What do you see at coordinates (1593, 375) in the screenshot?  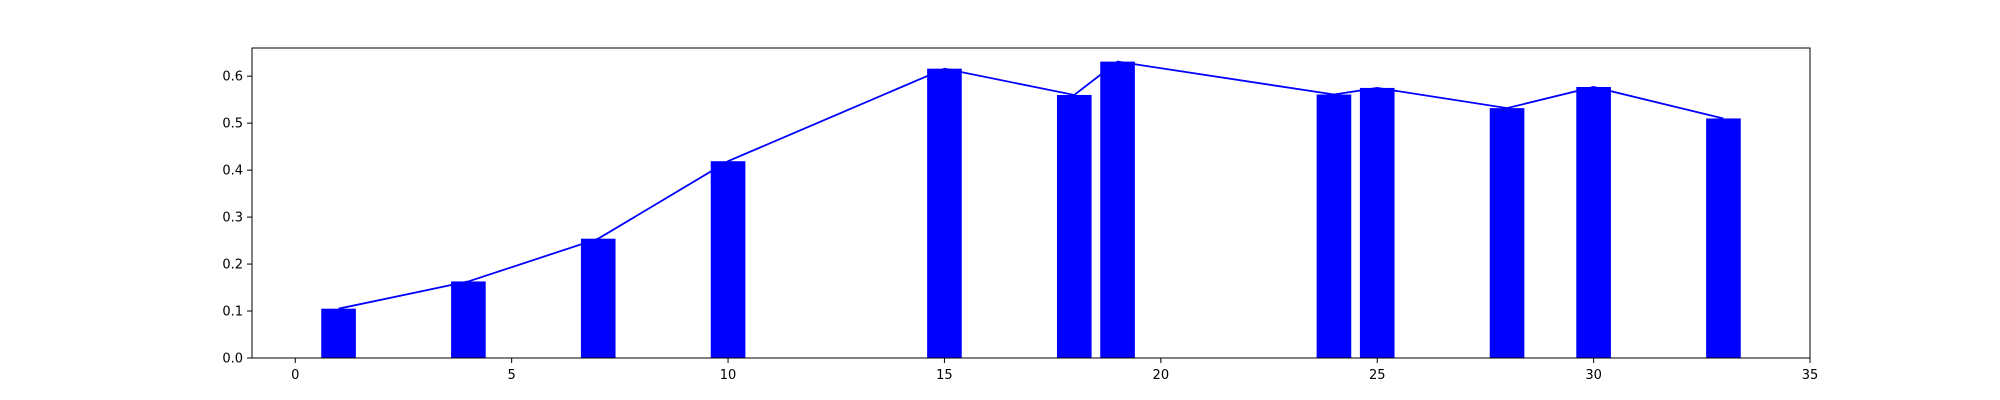 I see `x-tick-label: 30` at bounding box center [1593, 375].